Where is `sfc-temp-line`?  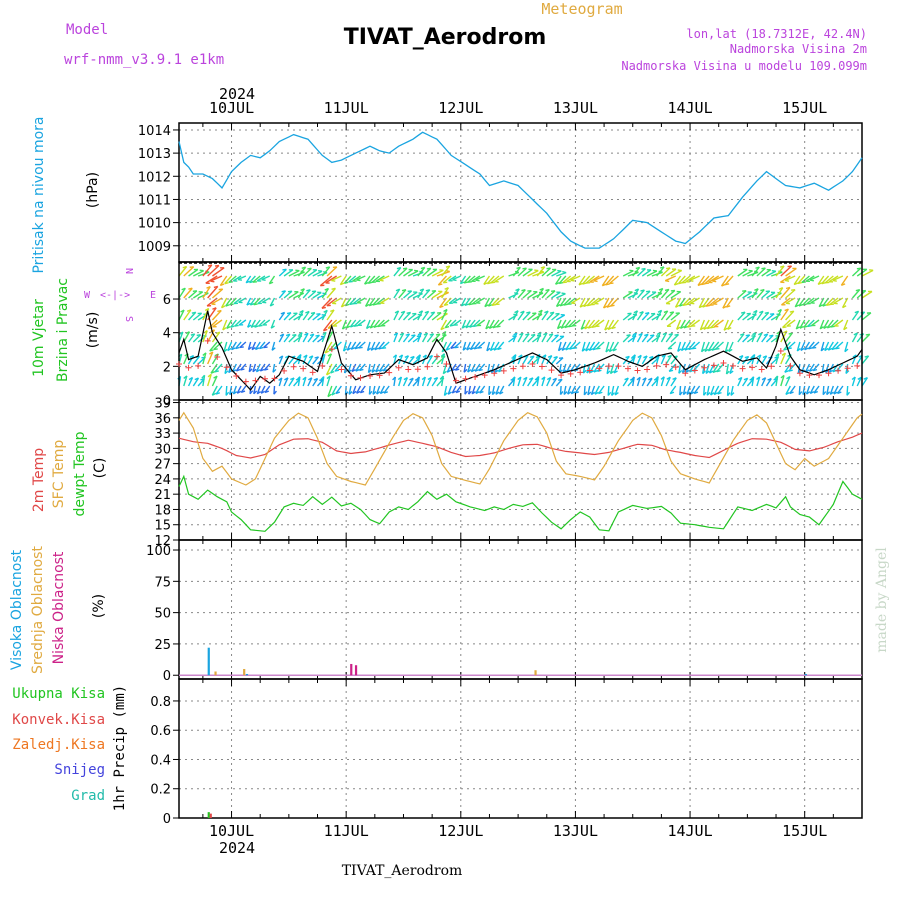
sfc-temp-line is located at coordinates (520, 448).